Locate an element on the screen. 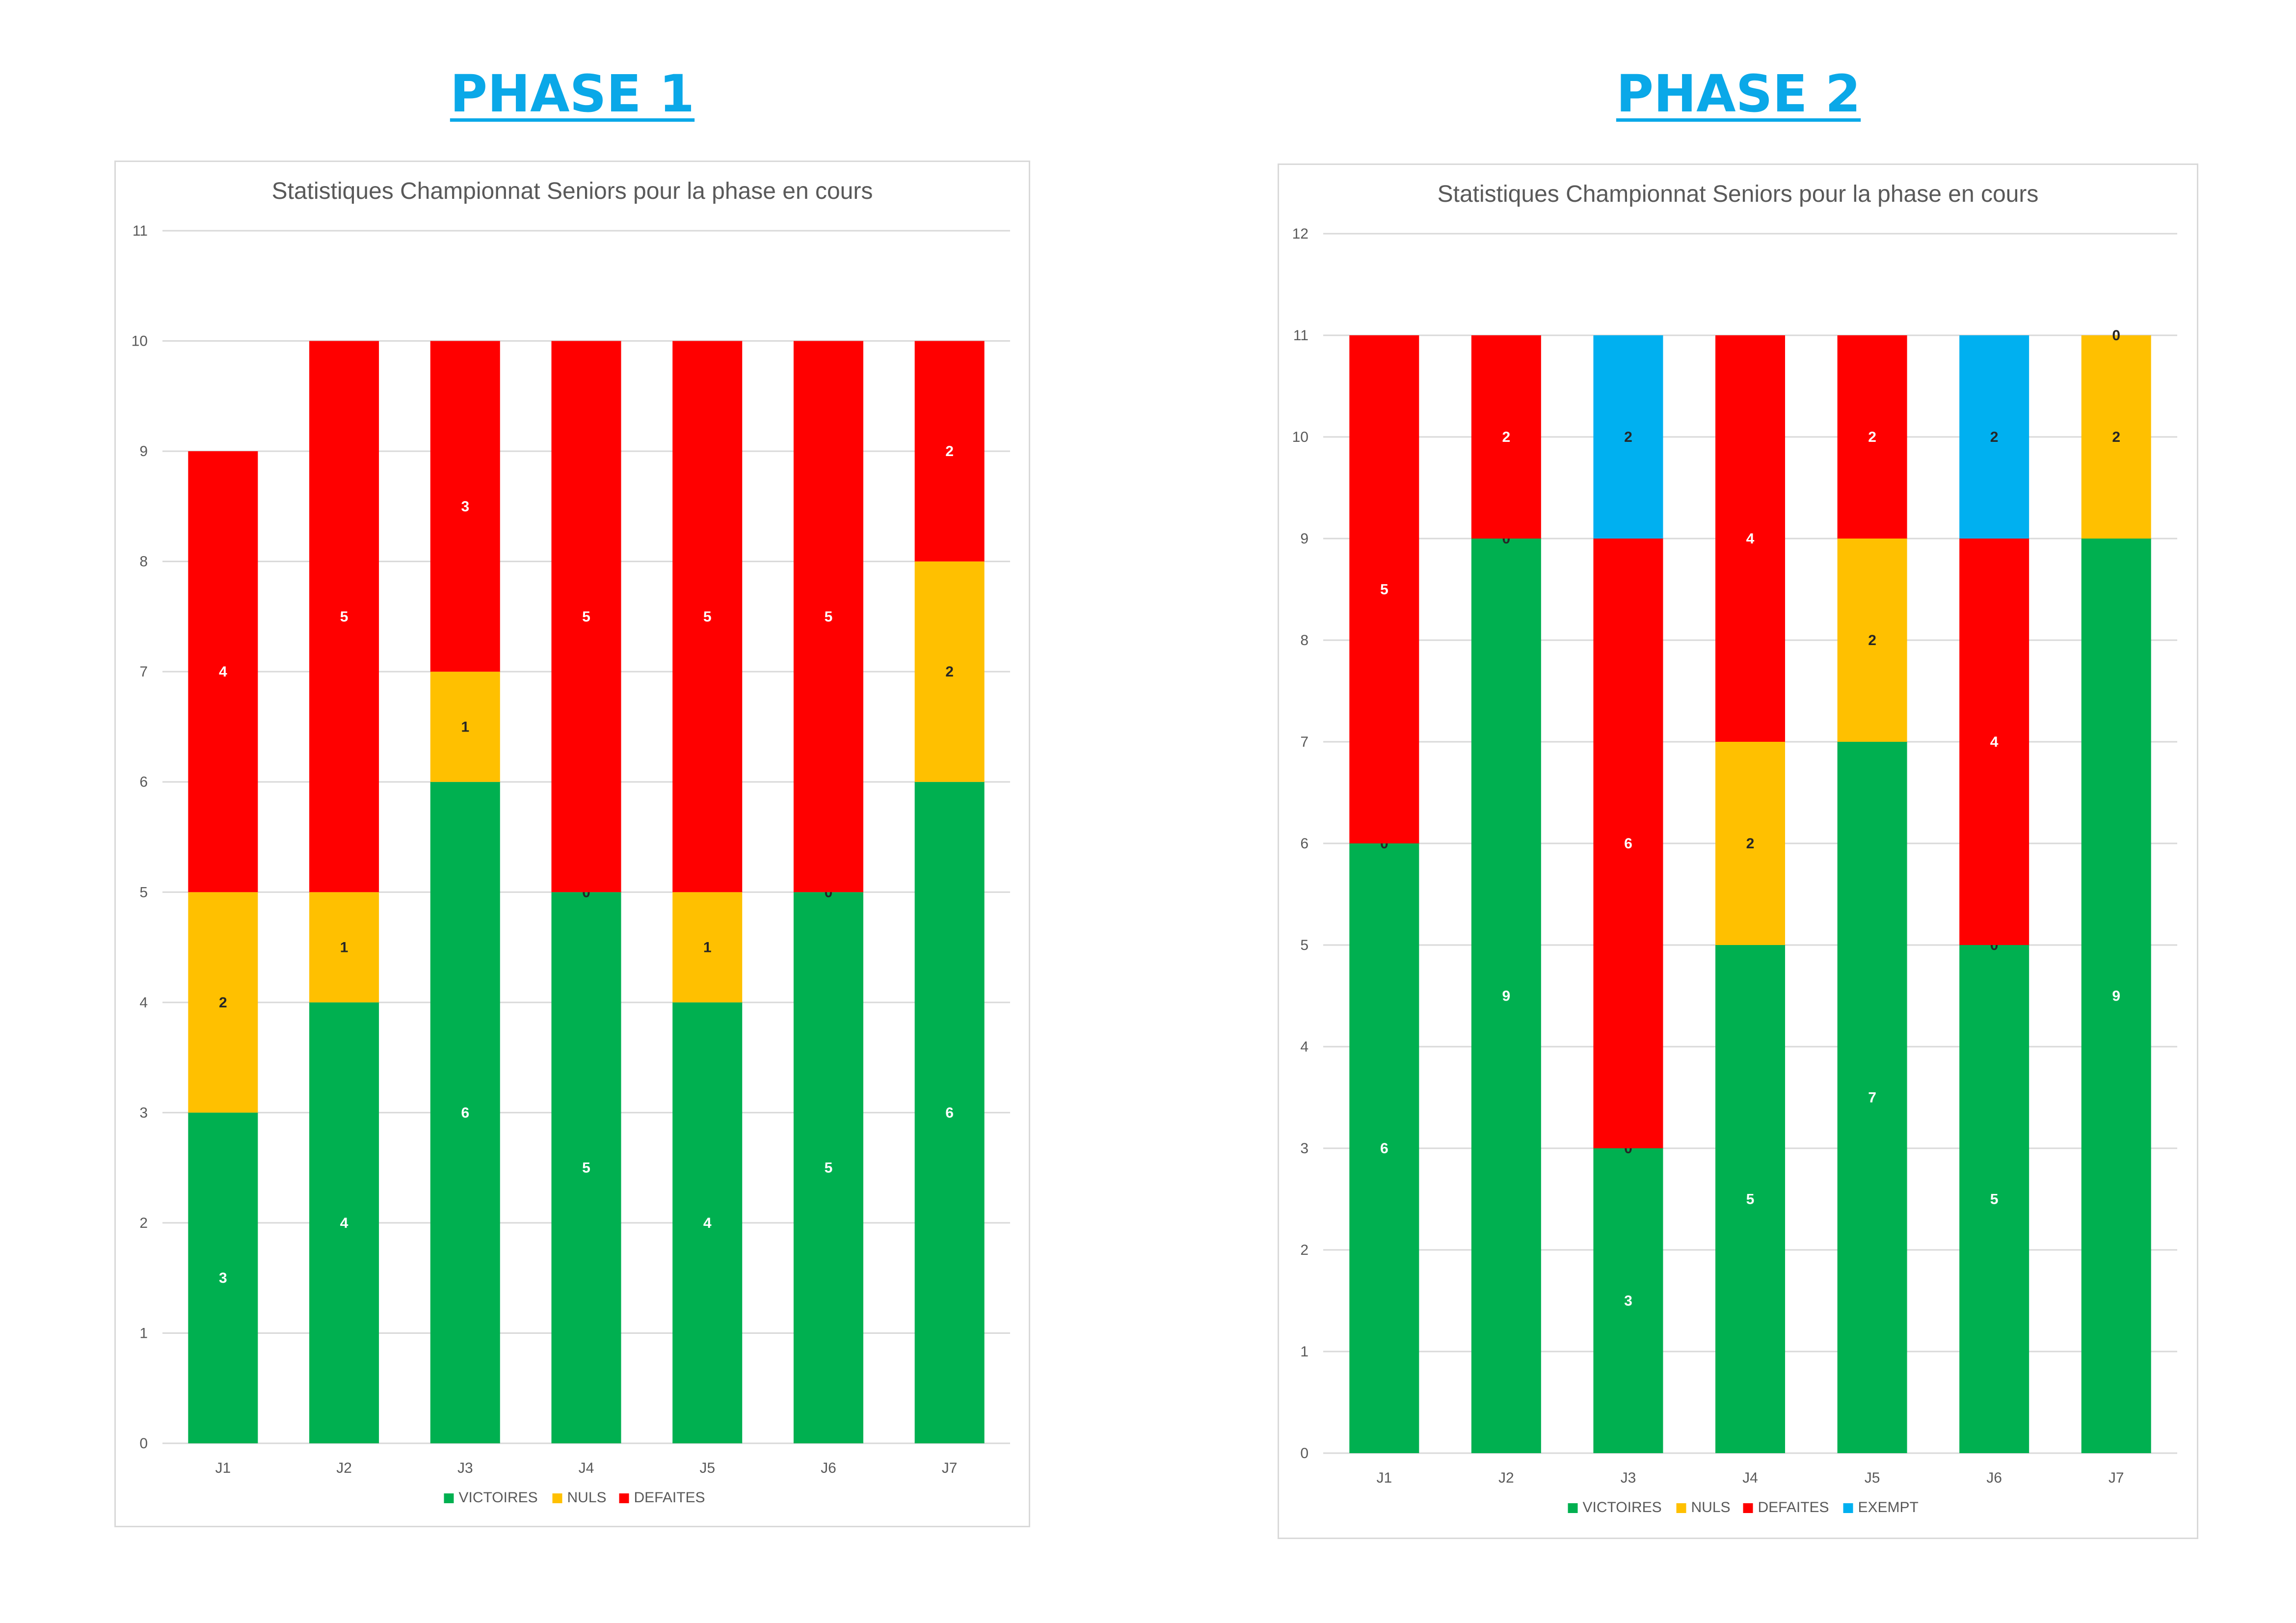  legend-item-nuls: NULS is located at coordinates (1703, 1507).